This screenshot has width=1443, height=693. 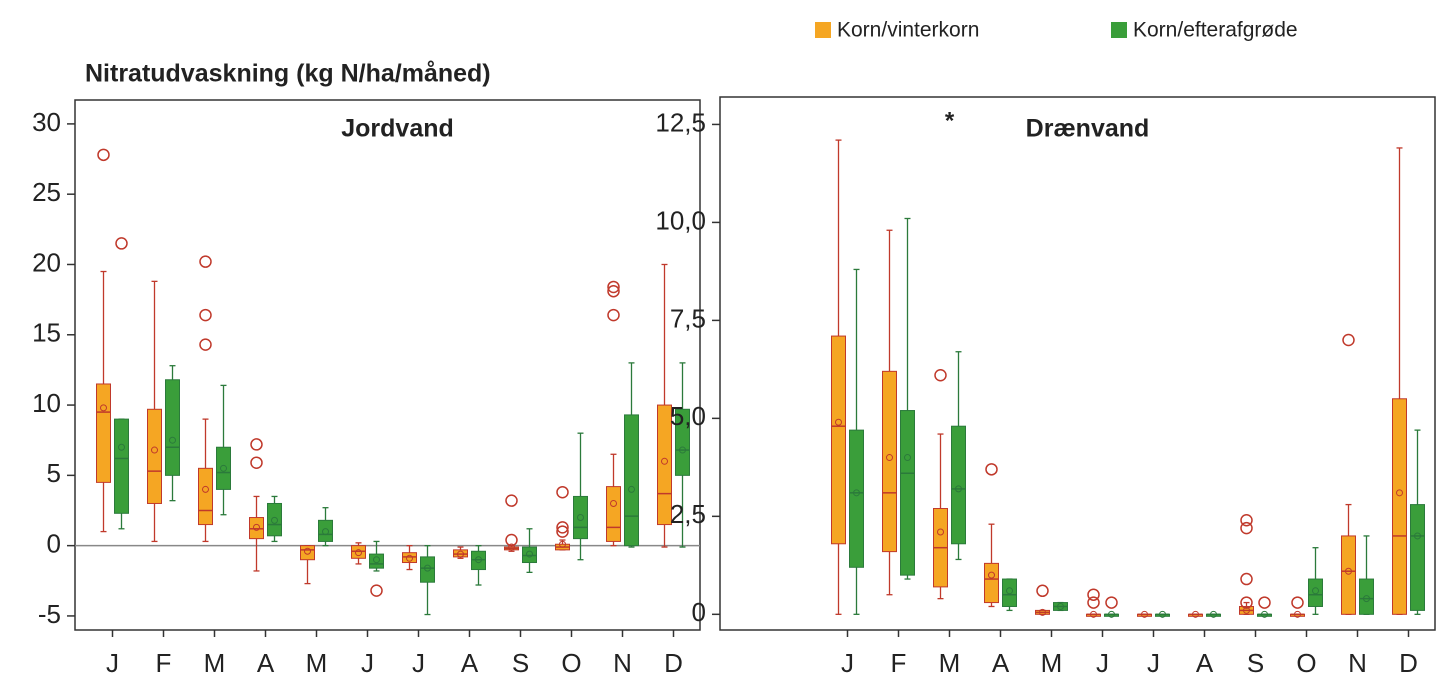 I want to click on y-tick-label: 5, so click(x=54, y=473).